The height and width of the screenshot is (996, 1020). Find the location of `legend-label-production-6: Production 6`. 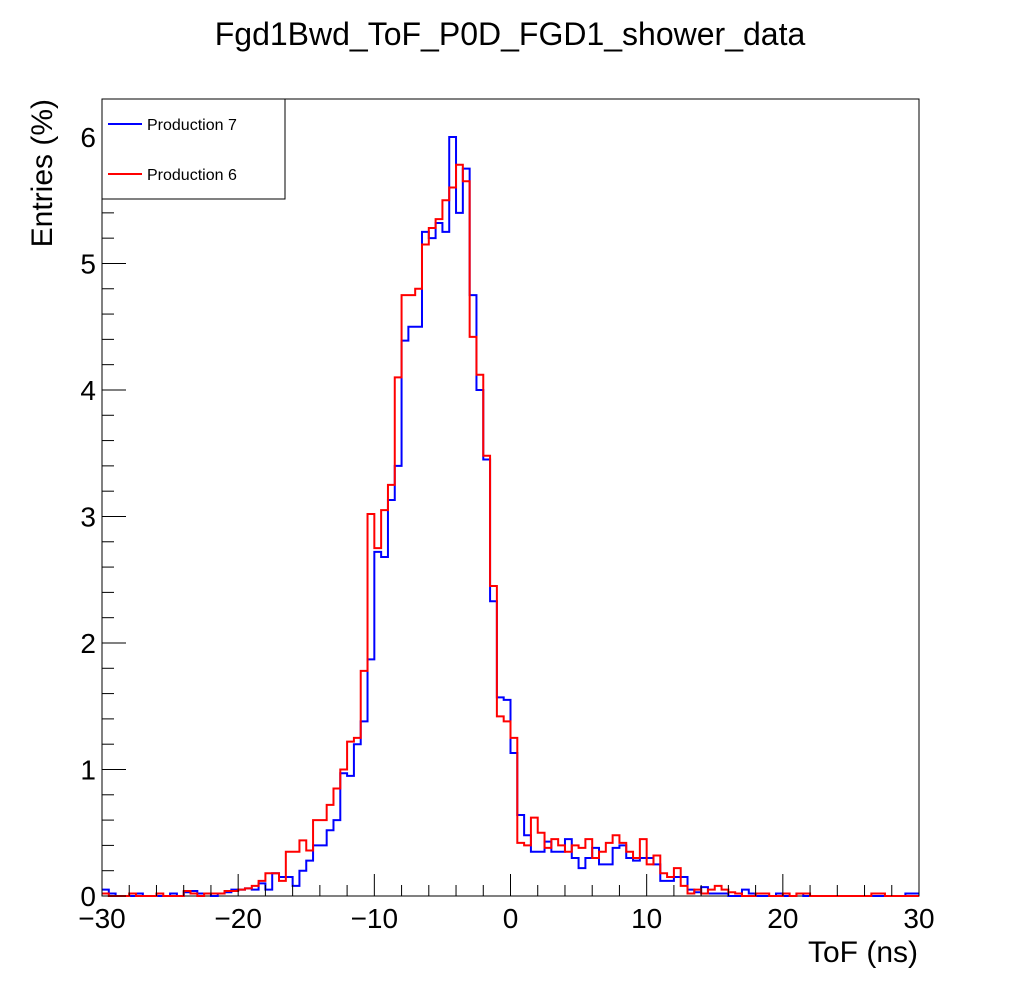

legend-label-production-6: Production 6 is located at coordinates (192, 175).